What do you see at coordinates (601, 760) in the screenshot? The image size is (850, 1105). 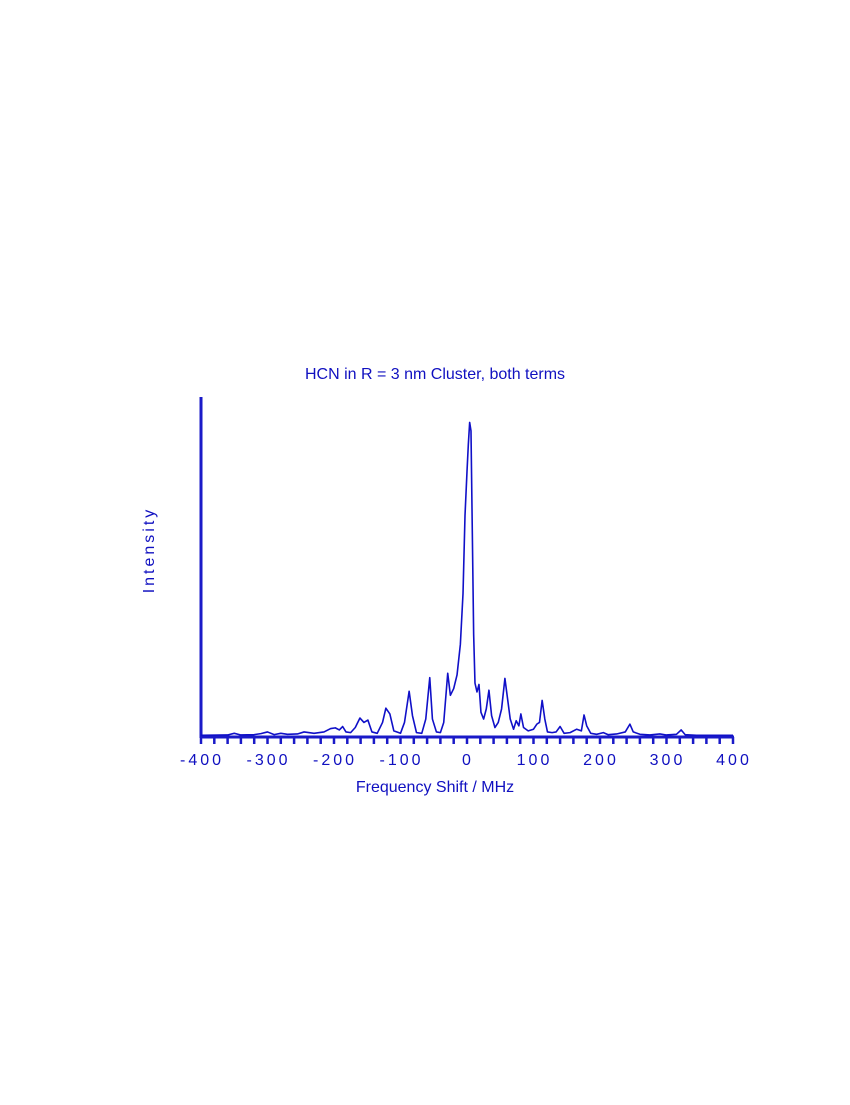 I see `x-tick-label: 200` at bounding box center [601, 760].